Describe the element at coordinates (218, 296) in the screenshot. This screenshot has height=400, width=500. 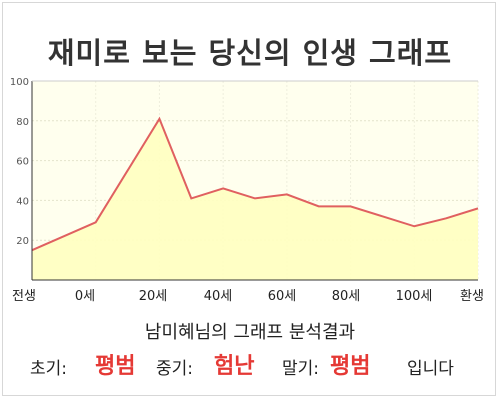
I see `x-tick-label: 40세` at that location.